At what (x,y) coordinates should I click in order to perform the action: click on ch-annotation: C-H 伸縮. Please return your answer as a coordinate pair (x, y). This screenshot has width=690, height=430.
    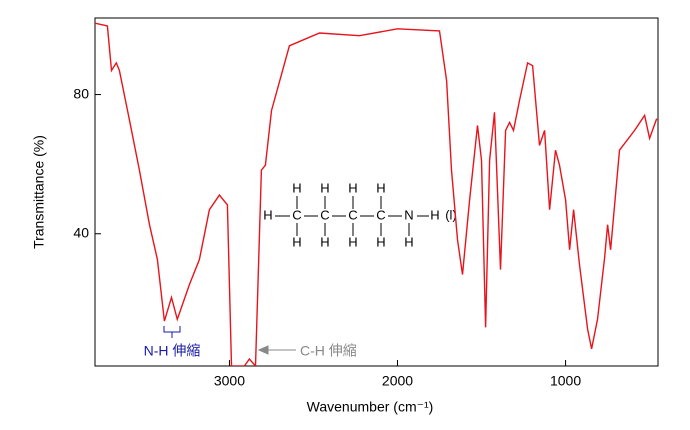
    Looking at the image, I should click on (328, 351).